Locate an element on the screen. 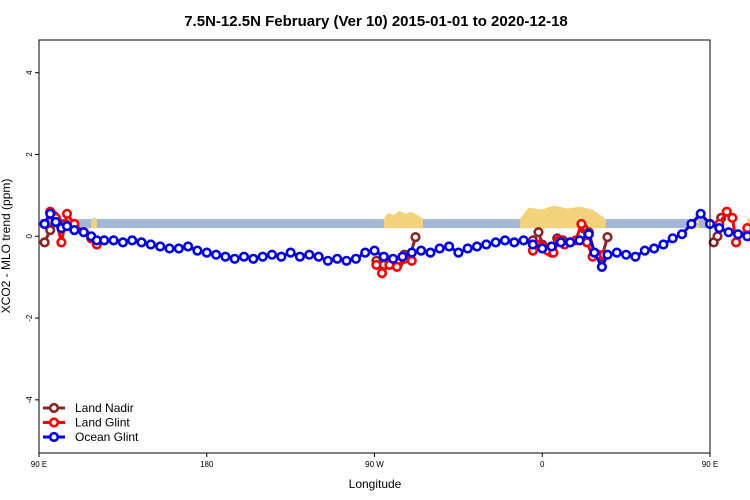 The width and height of the screenshot is (750, 500). y-tick-label: 0 is located at coordinates (29, 236).